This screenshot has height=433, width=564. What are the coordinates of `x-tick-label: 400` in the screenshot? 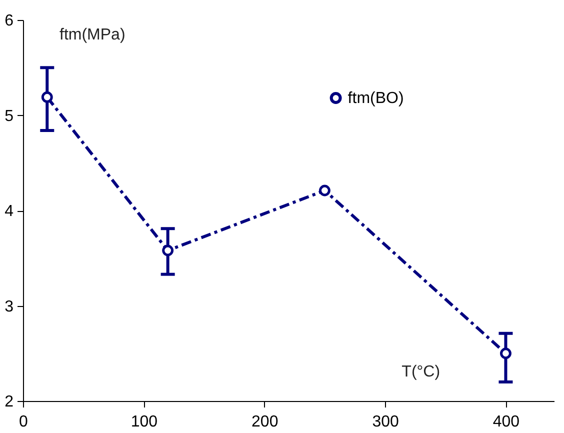 It's located at (506, 422).